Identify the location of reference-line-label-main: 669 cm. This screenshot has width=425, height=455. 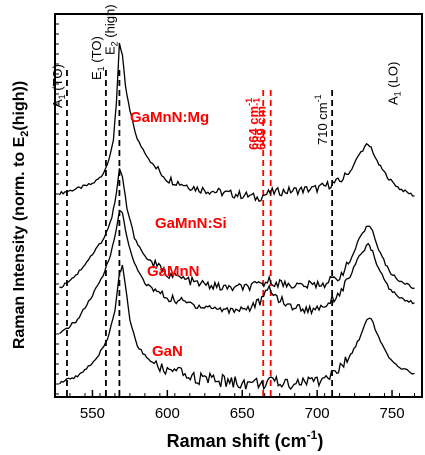
(261, 128).